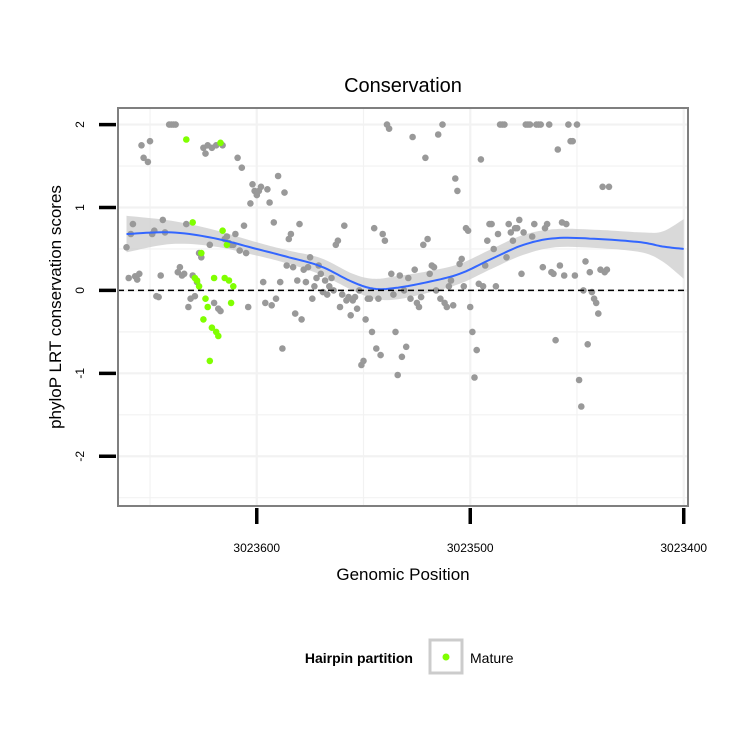 Image resolution: width=750 pixels, height=750 pixels. I want to click on y-tick-label: -1, so click(80, 373).